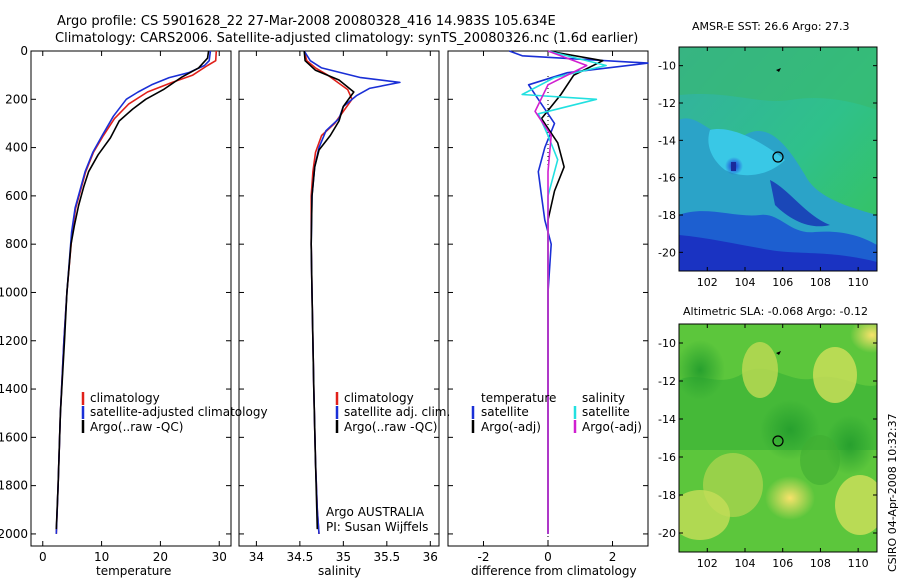  What do you see at coordinates (14, 292) in the screenshot?
I see `y-tick-label: 1000` at bounding box center [14, 292].